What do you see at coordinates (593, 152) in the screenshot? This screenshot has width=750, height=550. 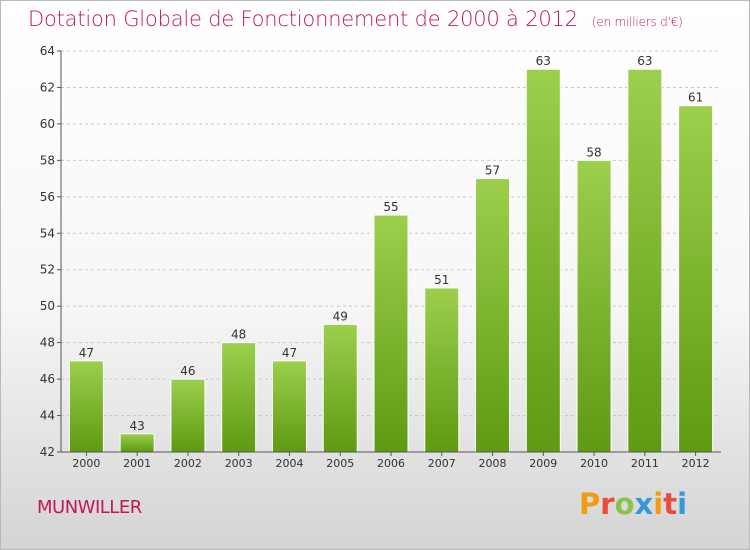 I see `bar-value-label: 58` at bounding box center [593, 152].